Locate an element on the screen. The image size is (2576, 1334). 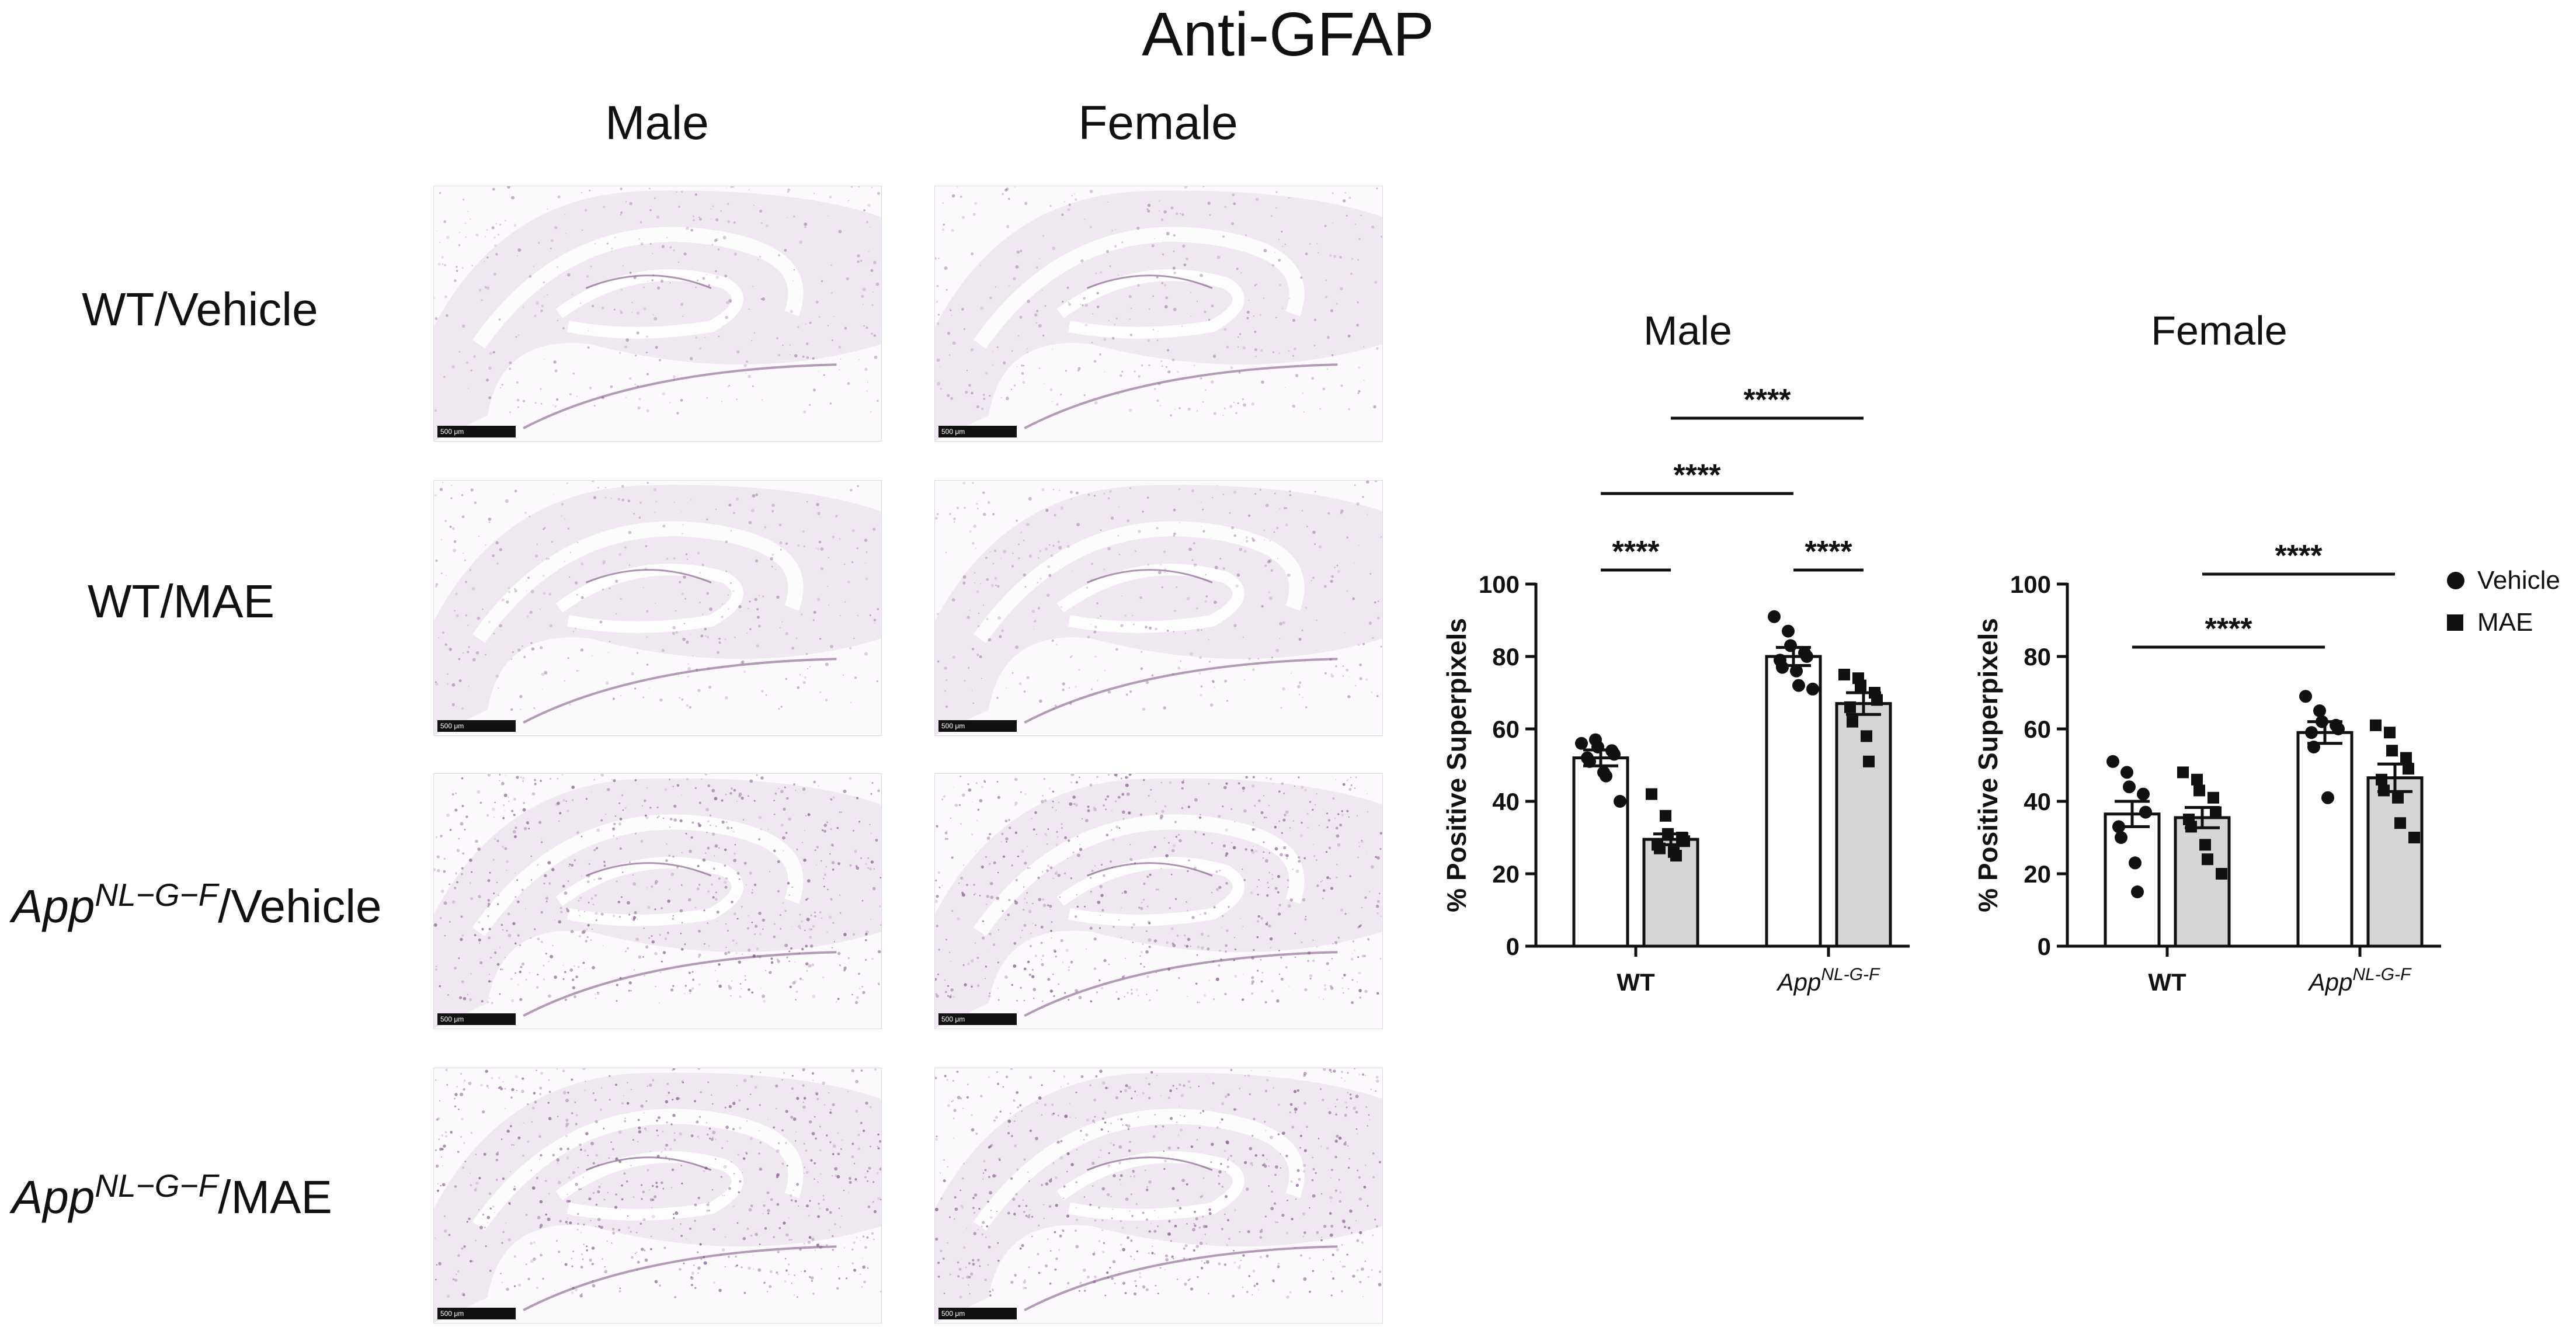
row-label-app-vehicle: AppNL−G−F/Vehicle is located at coordinates (197, 904).